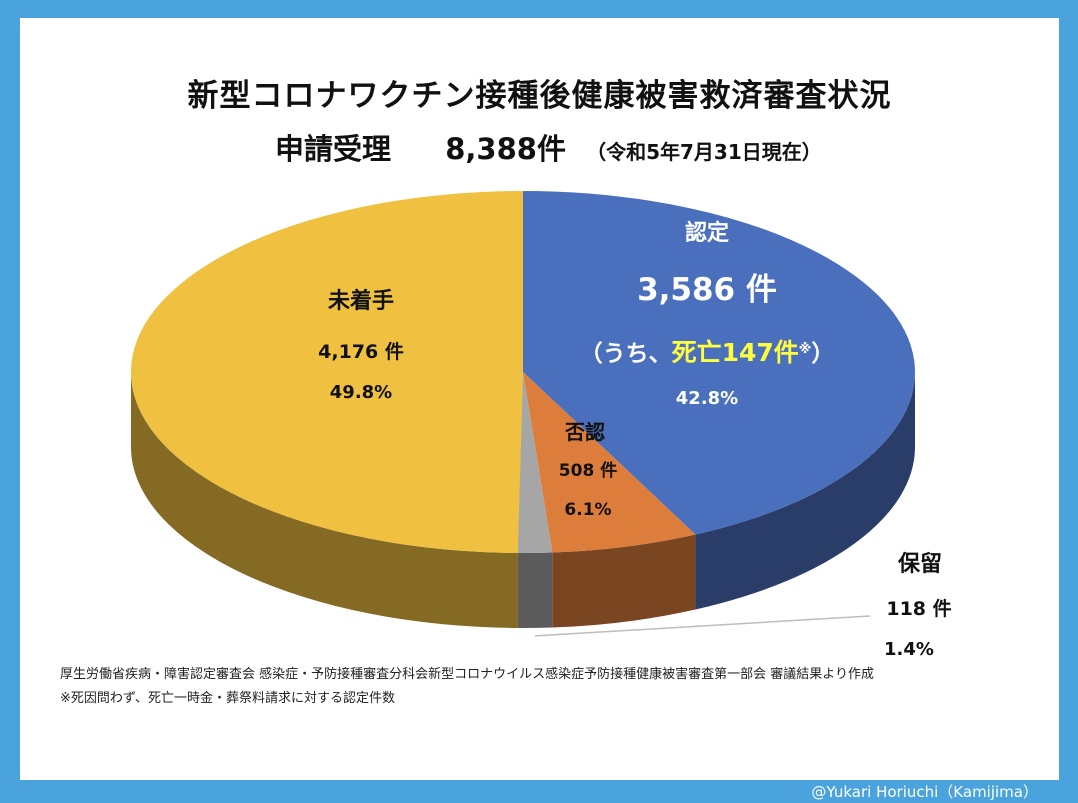  What do you see at coordinates (624, 581) in the screenshot?
I see `slice-side-rejected` at bounding box center [624, 581].